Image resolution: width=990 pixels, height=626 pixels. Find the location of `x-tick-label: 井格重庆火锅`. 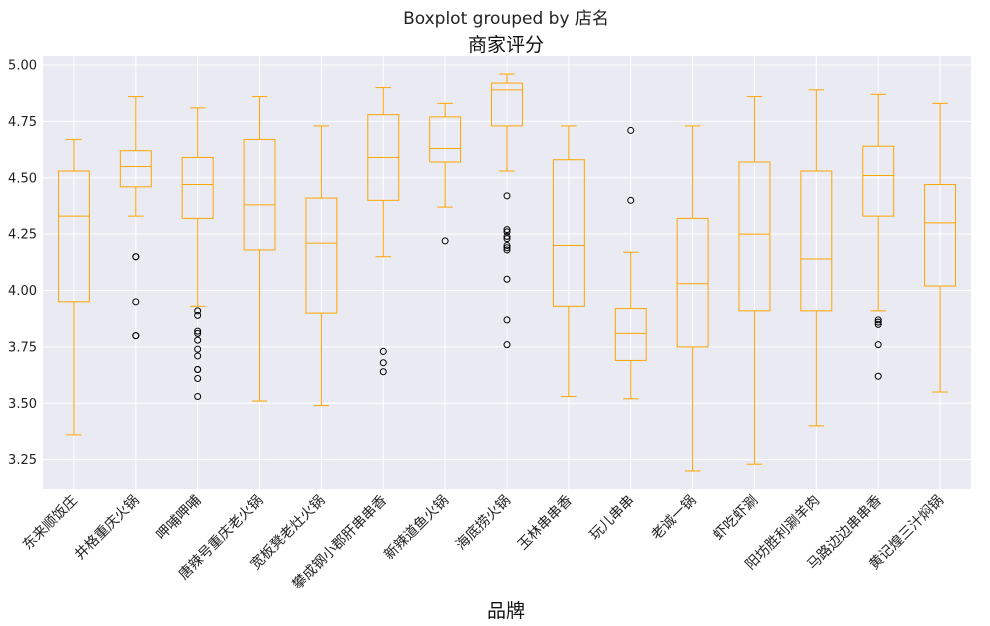

x-tick-label: 井格重庆火锅 is located at coordinates (107, 528).